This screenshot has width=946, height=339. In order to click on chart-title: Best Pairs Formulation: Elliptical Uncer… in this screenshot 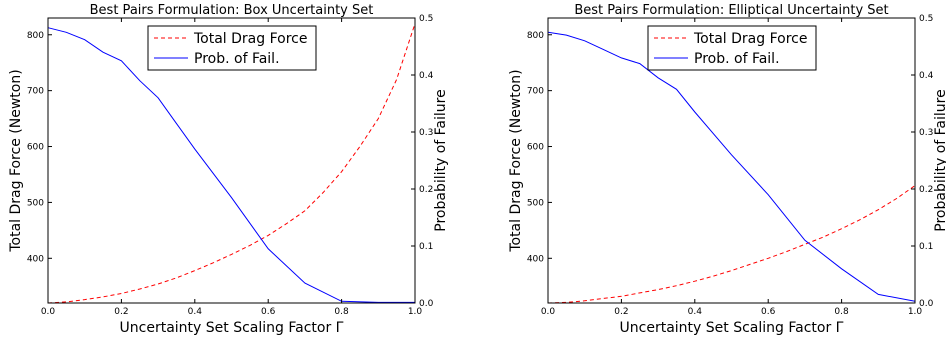, I will do `click(731, 10)`.